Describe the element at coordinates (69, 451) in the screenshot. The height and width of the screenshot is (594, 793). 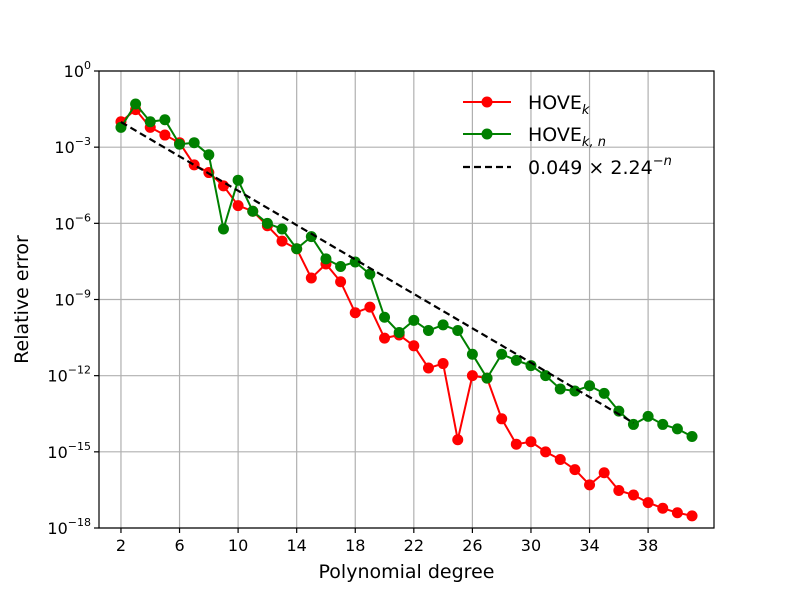
I see `y-tick-label: 10⁻¹⁵` at that location.